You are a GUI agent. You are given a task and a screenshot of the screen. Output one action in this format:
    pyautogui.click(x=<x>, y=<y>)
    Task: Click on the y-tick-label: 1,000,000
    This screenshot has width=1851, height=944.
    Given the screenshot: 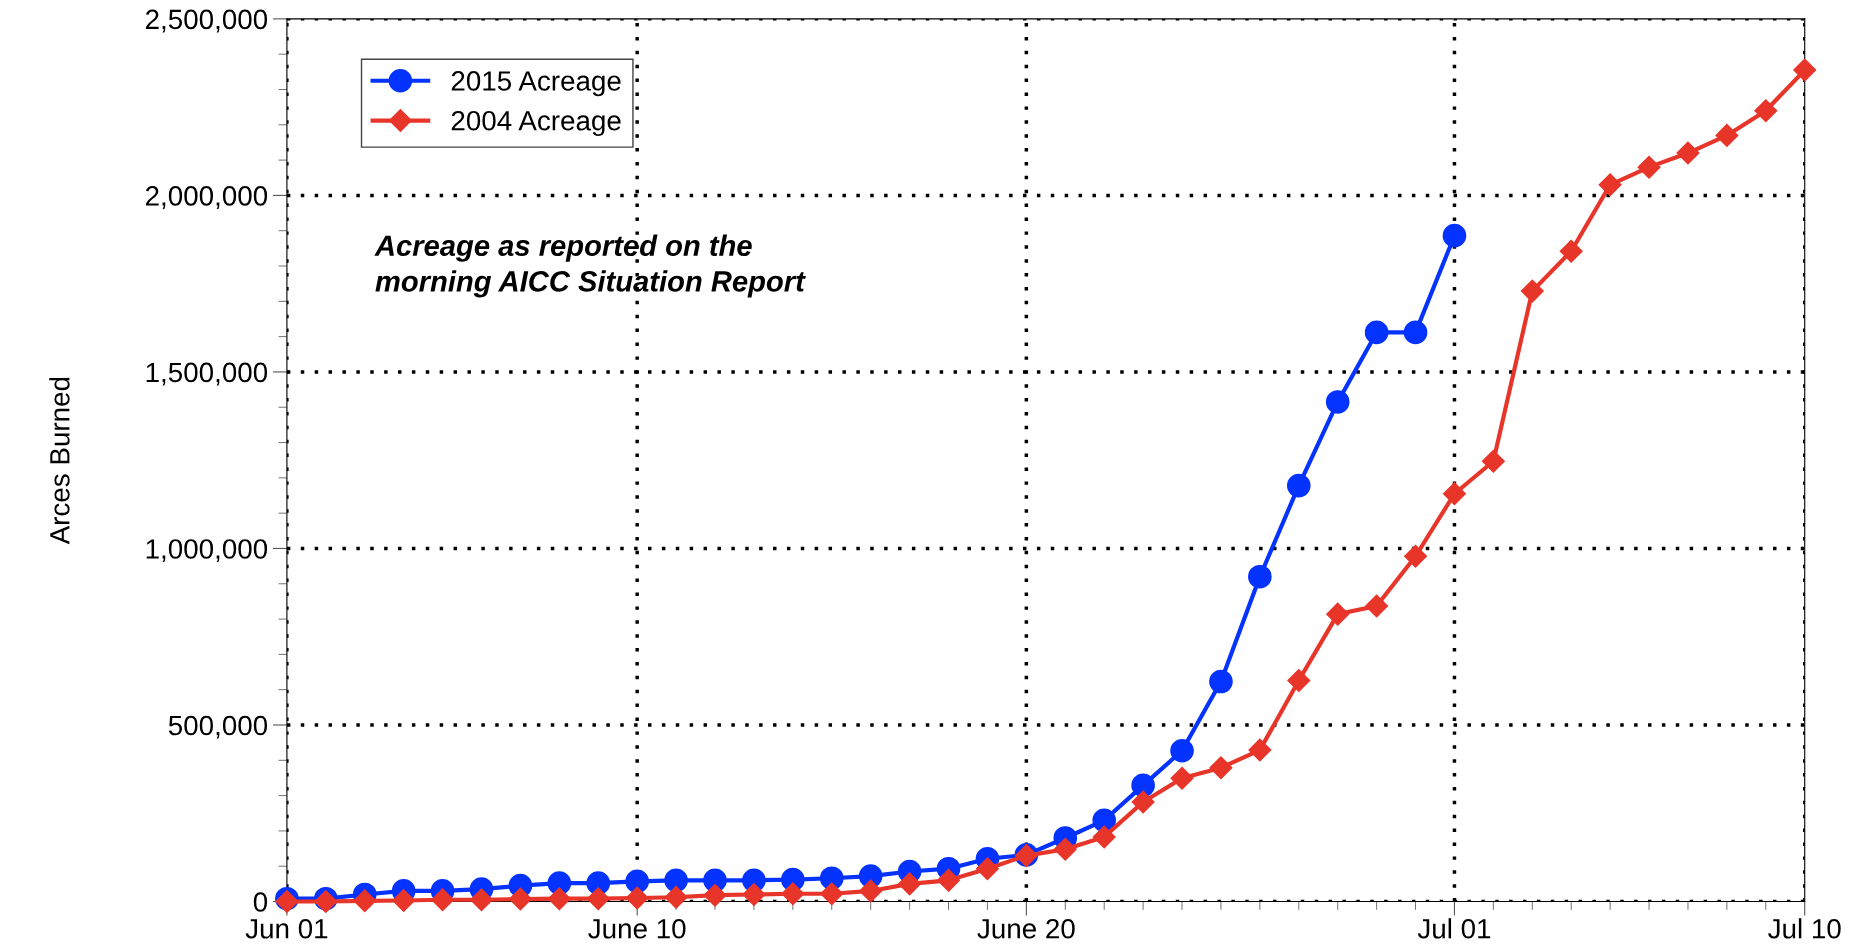 What is the action you would take?
    pyautogui.click(x=207, y=551)
    